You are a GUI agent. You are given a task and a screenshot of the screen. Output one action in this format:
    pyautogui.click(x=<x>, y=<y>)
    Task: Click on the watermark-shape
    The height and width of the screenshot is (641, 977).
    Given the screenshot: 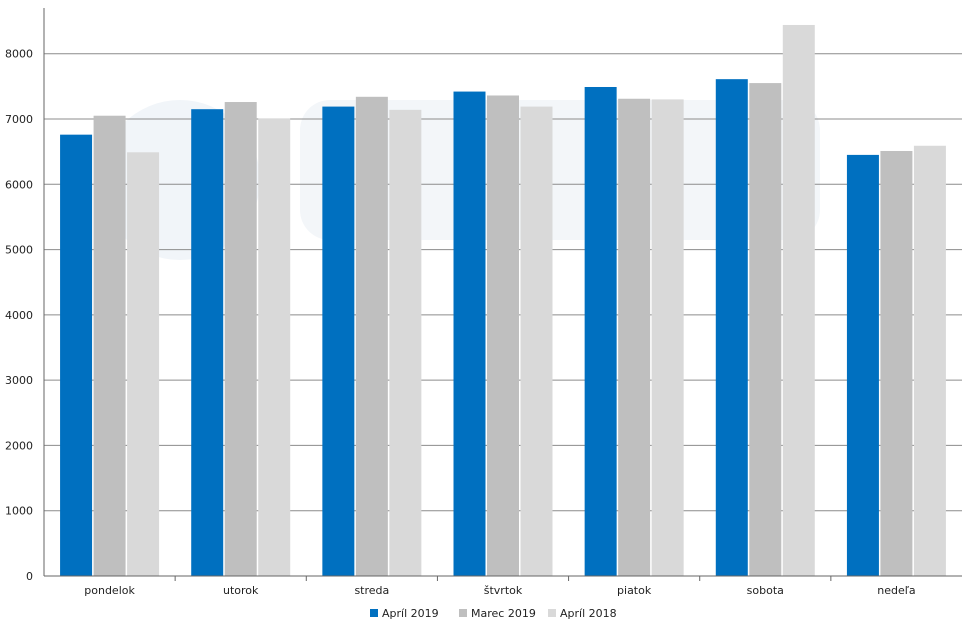 What is the action you would take?
    pyautogui.click(x=560, y=170)
    